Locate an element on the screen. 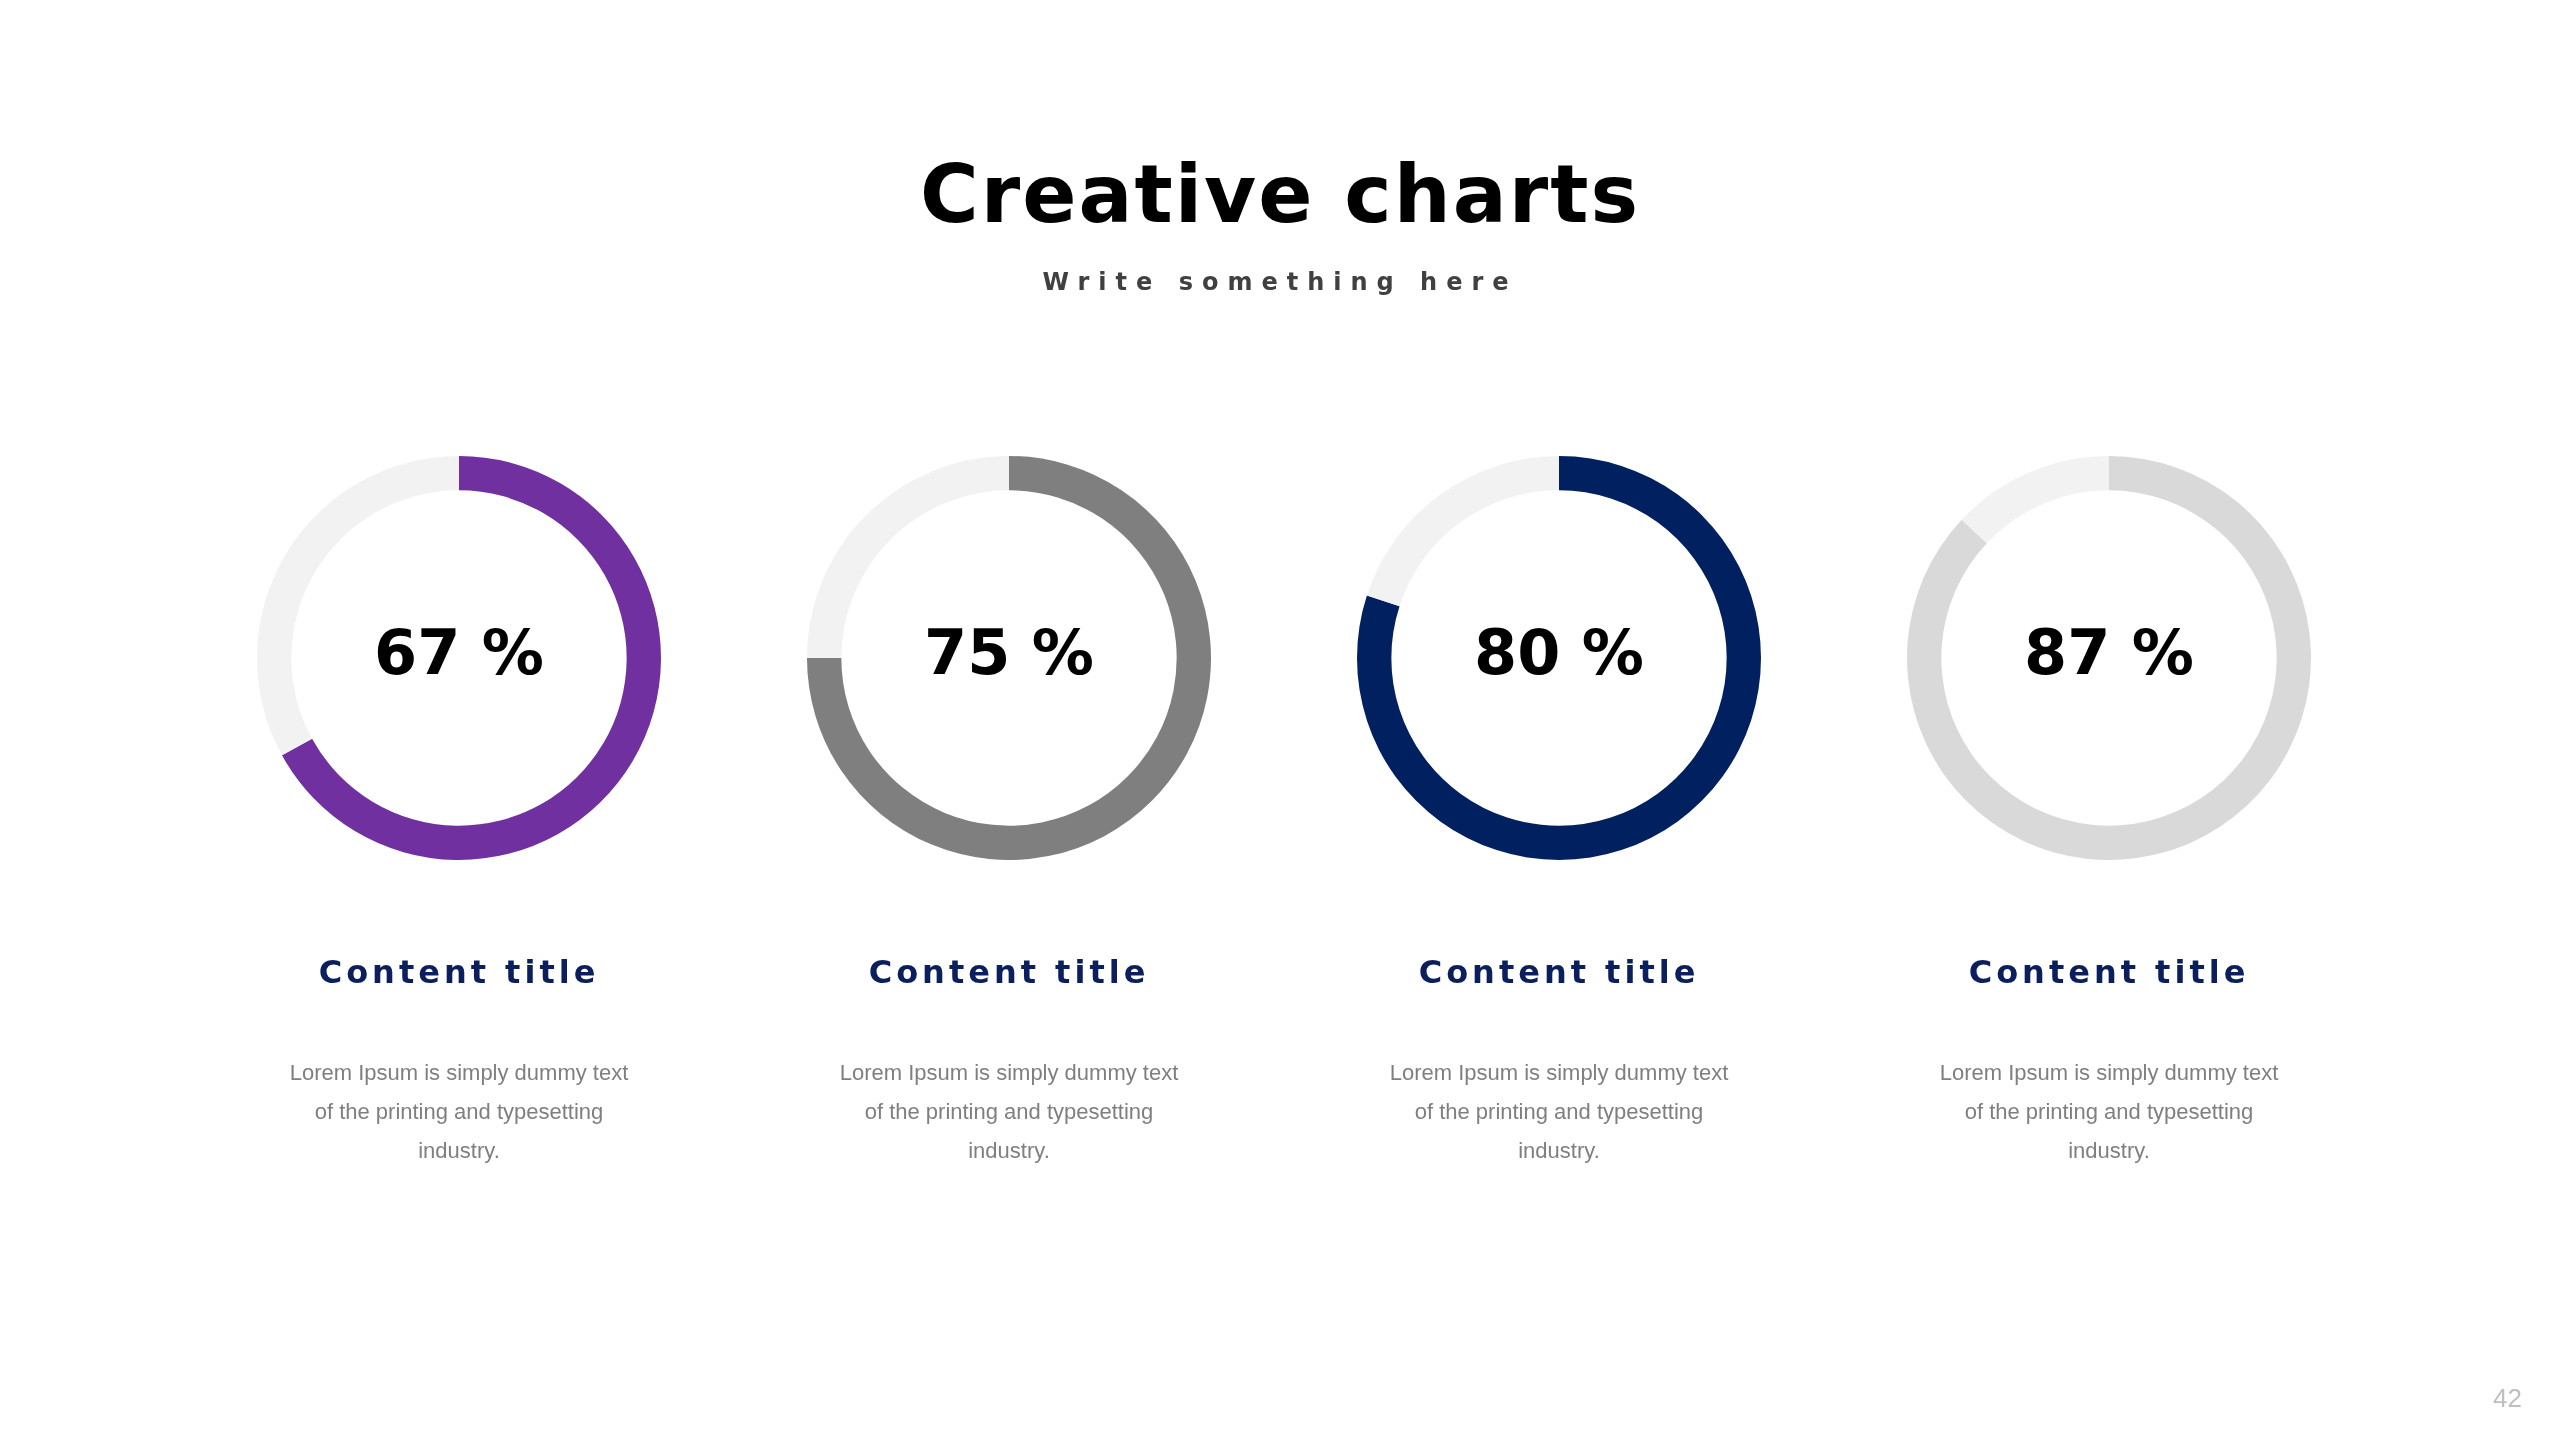 The height and width of the screenshot is (1440, 2560). text: 42 is located at coordinates (2507, 1398).